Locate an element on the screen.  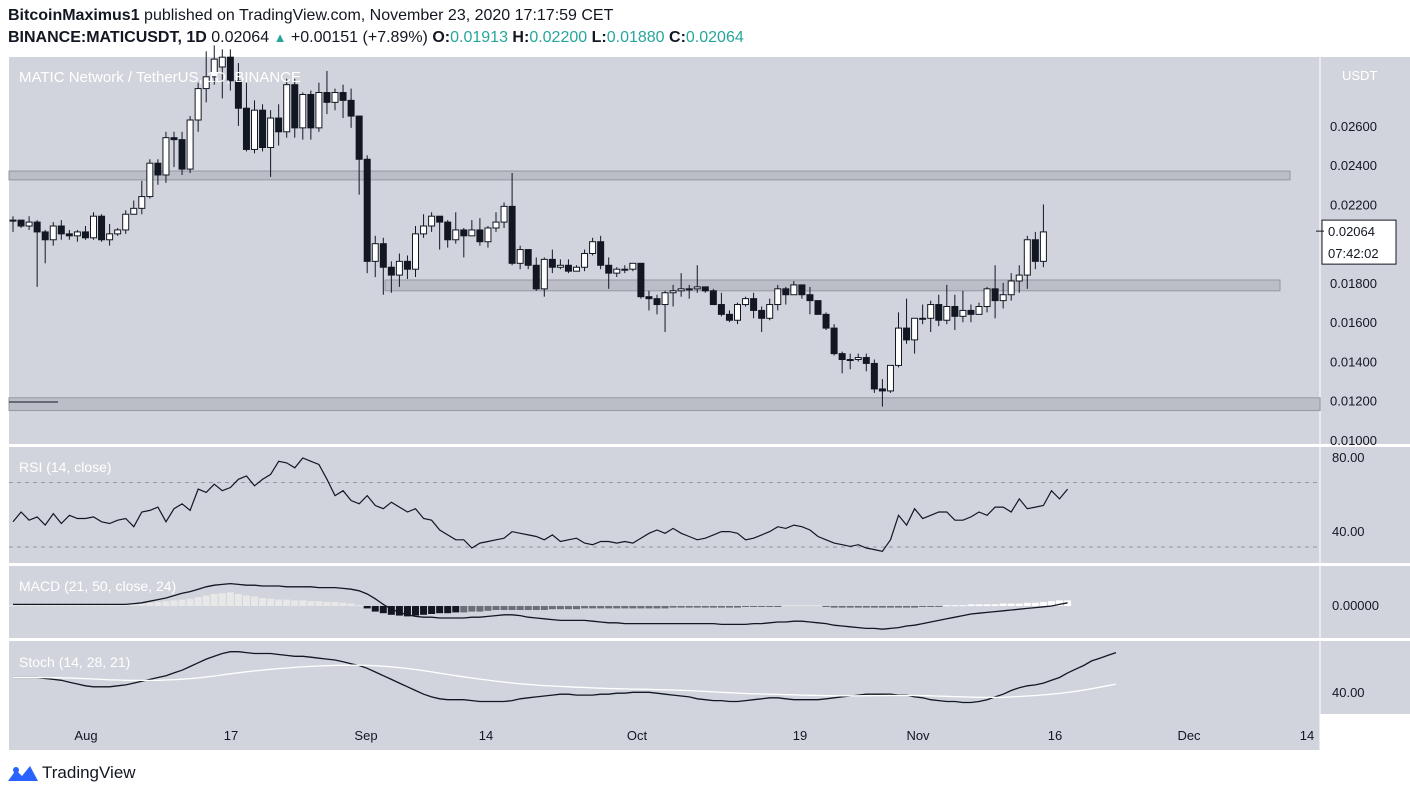
rsi-axis-panel is located at coordinates (1365, 505).